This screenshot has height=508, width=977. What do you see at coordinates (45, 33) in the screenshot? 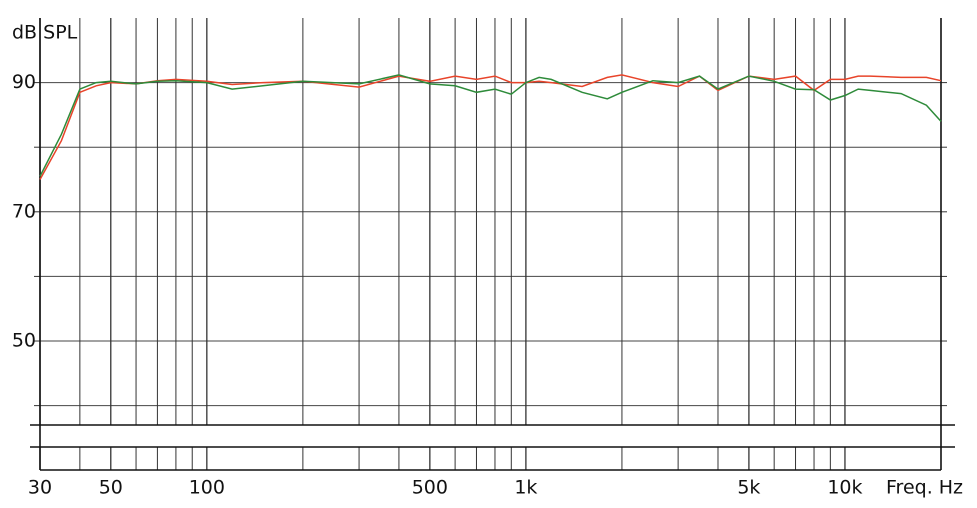
I see `y-axis-title: dB SPL` at bounding box center [45, 33].